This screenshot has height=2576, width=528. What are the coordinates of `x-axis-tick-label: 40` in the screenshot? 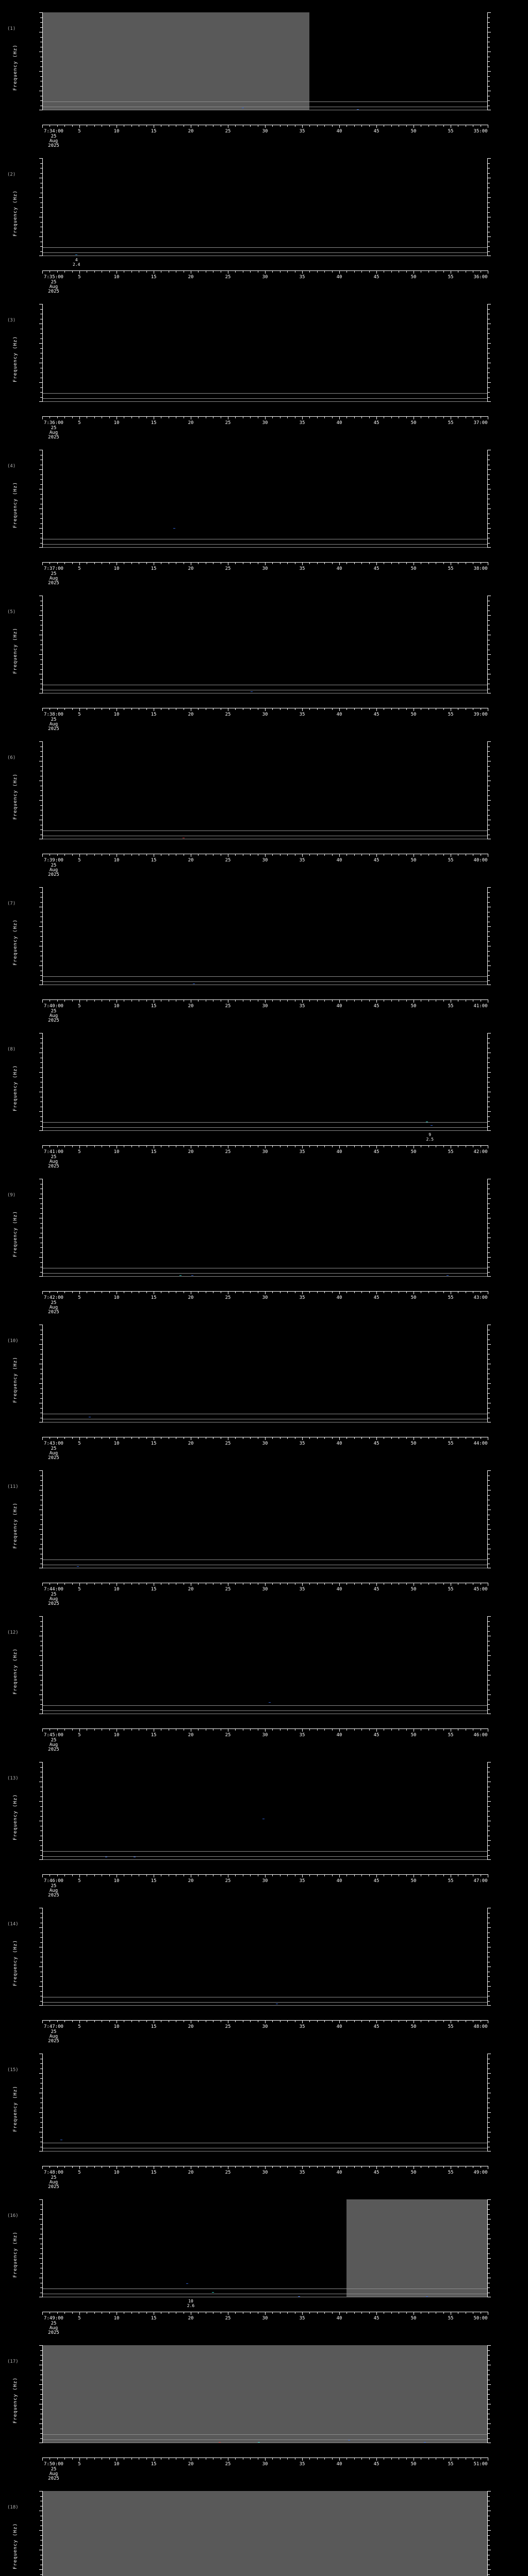 It's located at (339, 1297).